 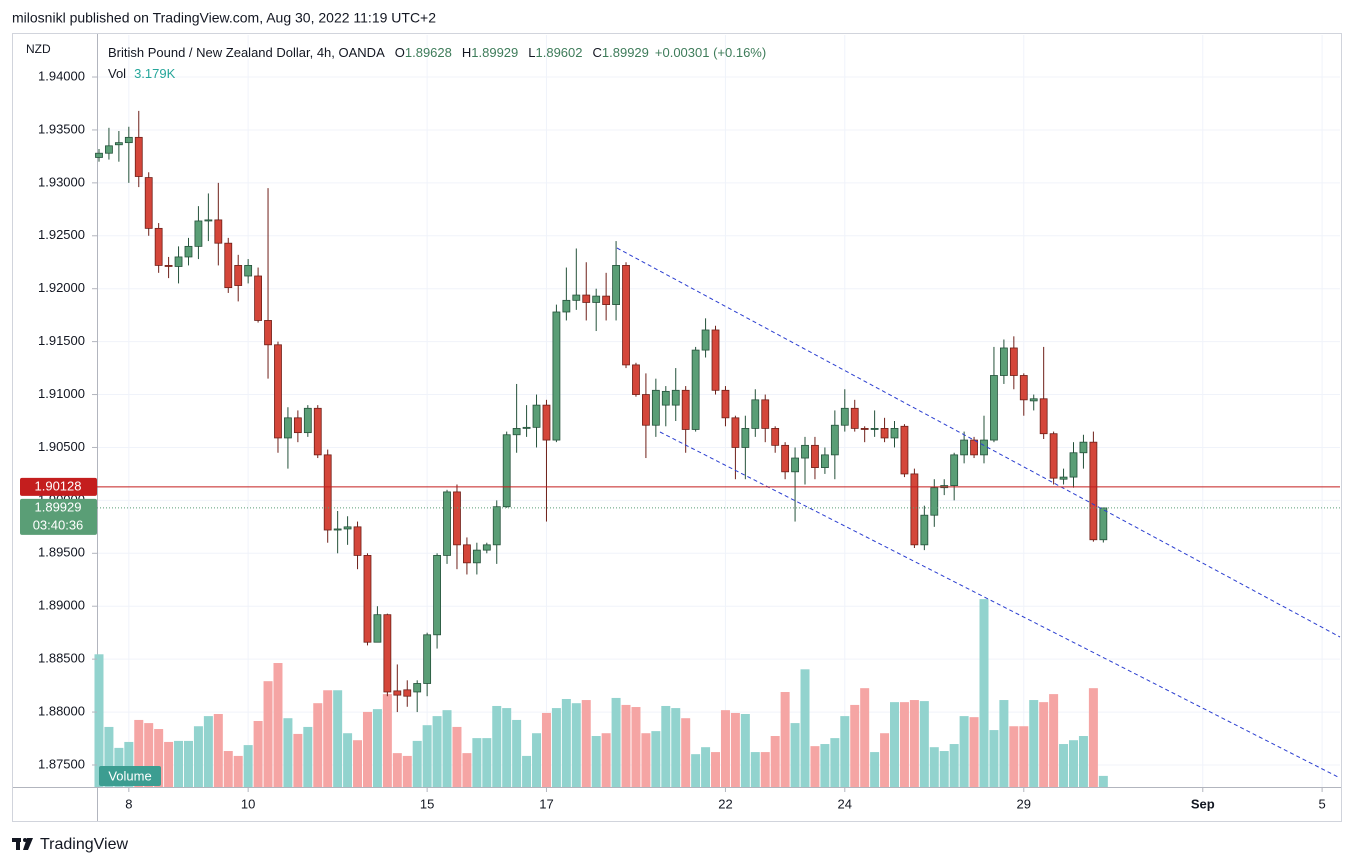 What do you see at coordinates (597, 52) in the screenshot?
I see `legend-text: C` at bounding box center [597, 52].